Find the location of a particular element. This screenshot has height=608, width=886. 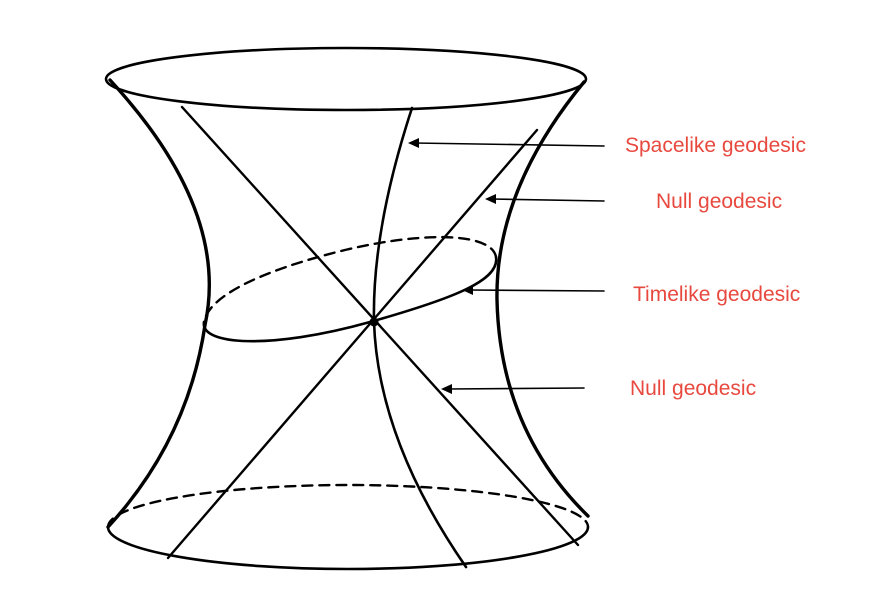

timelike-geodesic-curve is located at coordinates (420, 337).